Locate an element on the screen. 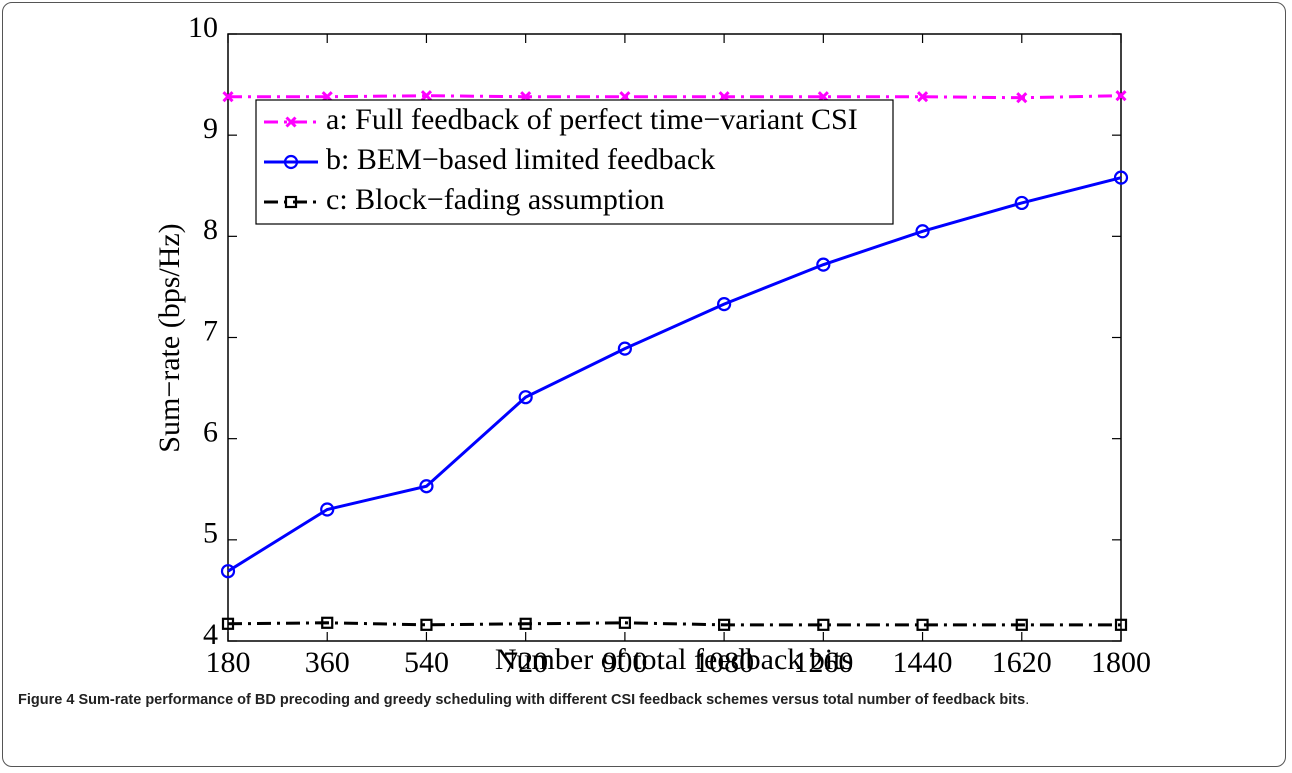 The image size is (1292, 773). y-tick-label: 7 is located at coordinates (210, 330).